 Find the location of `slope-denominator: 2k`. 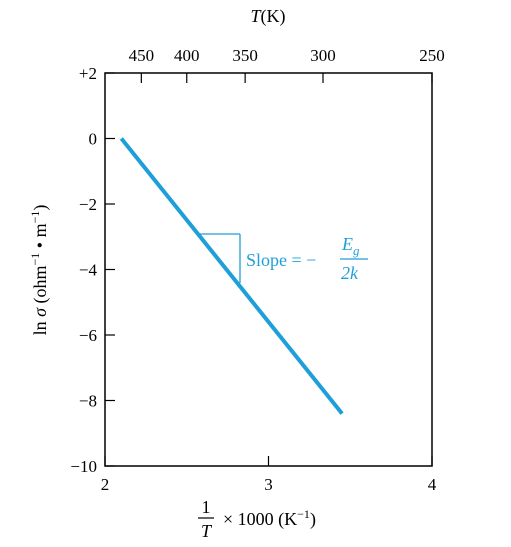

slope-denominator: 2k is located at coordinates (350, 273).